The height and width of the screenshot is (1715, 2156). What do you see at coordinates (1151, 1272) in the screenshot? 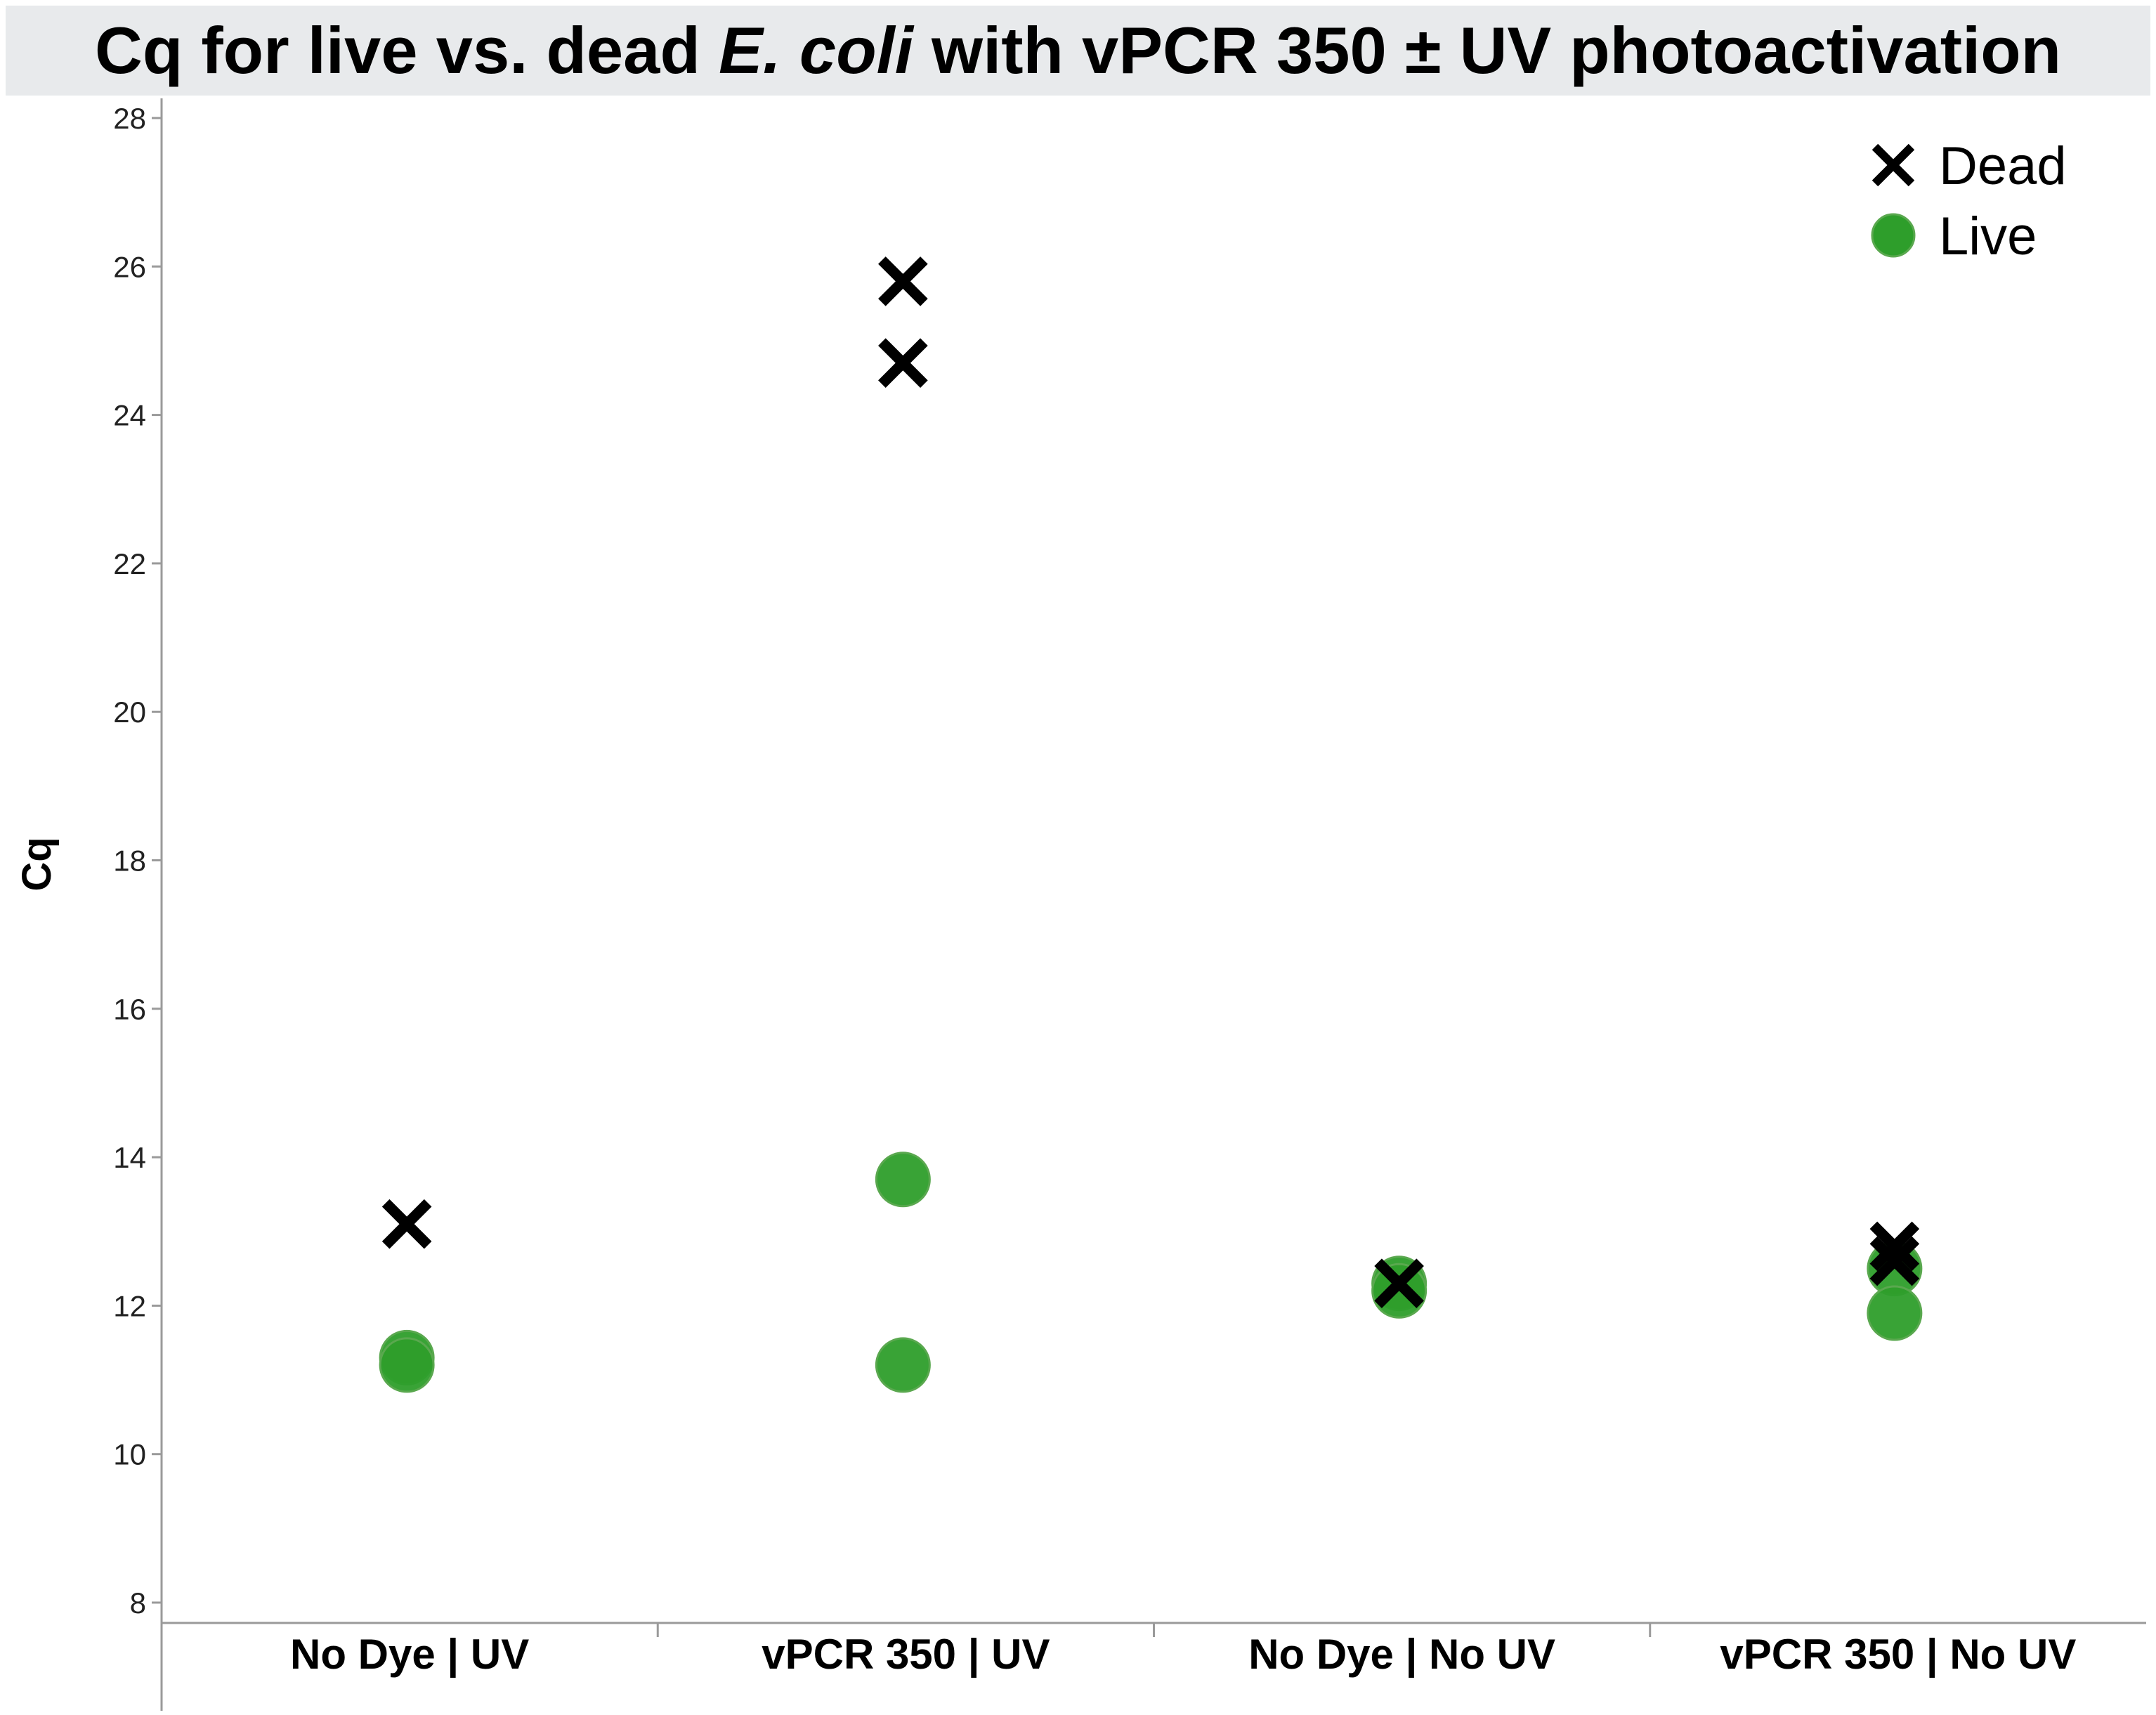
I see `series-live` at bounding box center [1151, 1272].